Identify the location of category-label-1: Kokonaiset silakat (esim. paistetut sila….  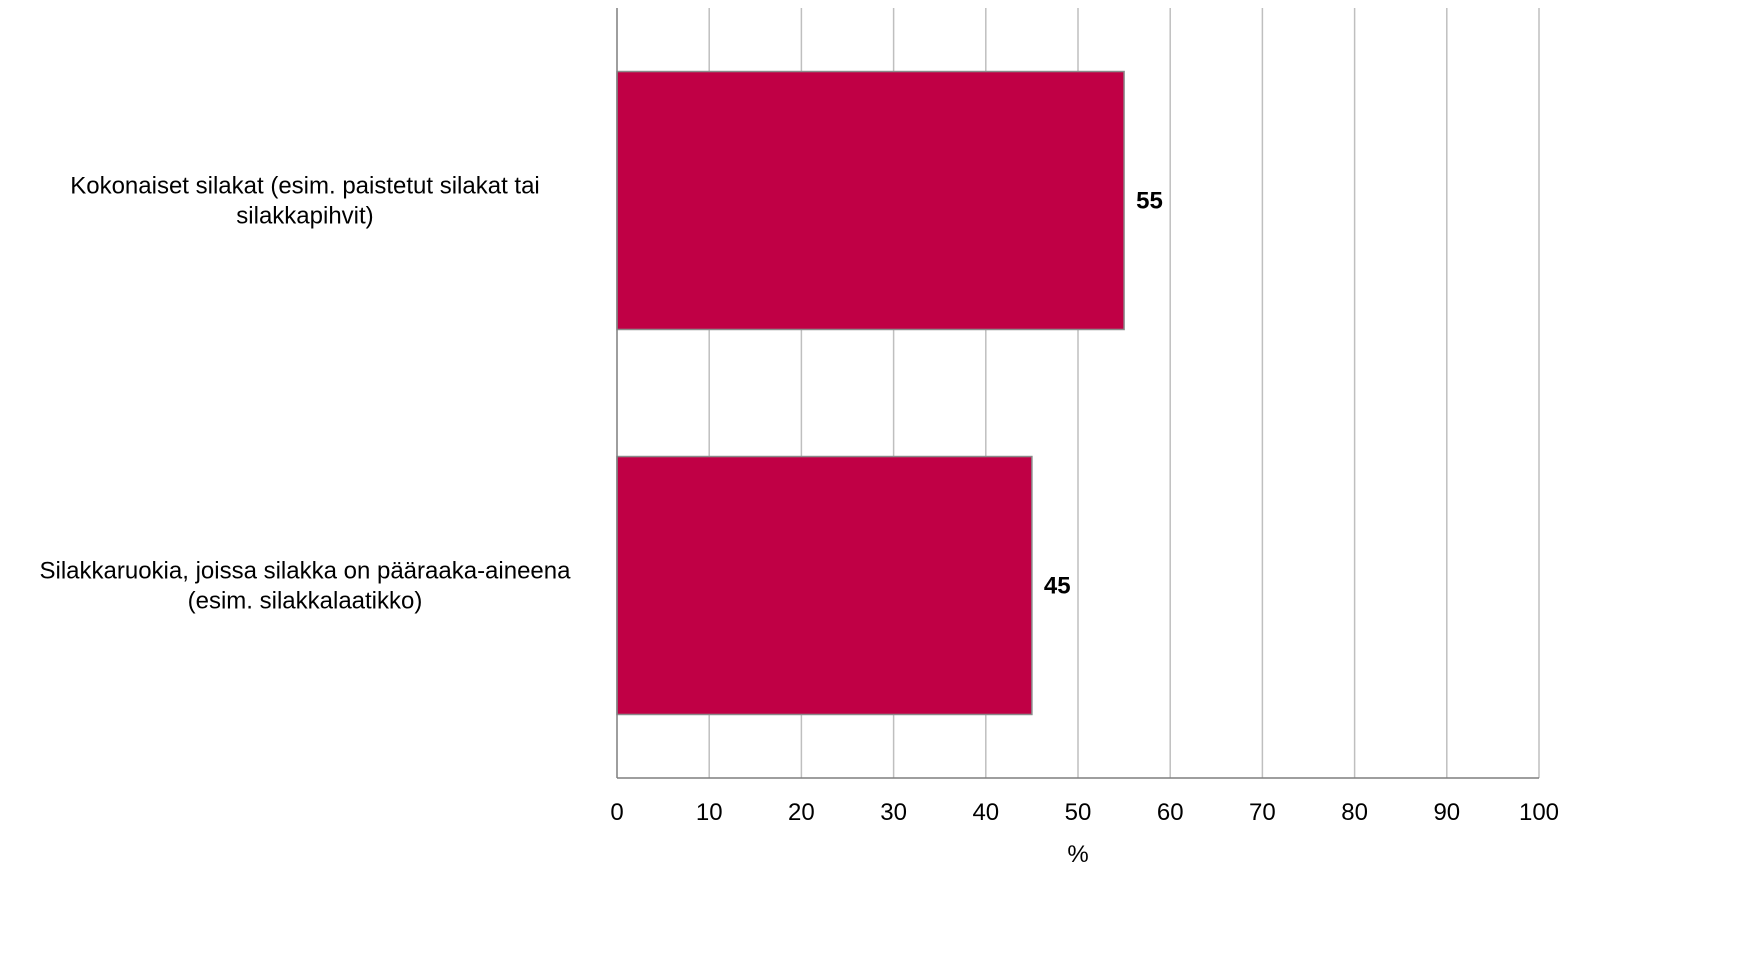
(305, 201).